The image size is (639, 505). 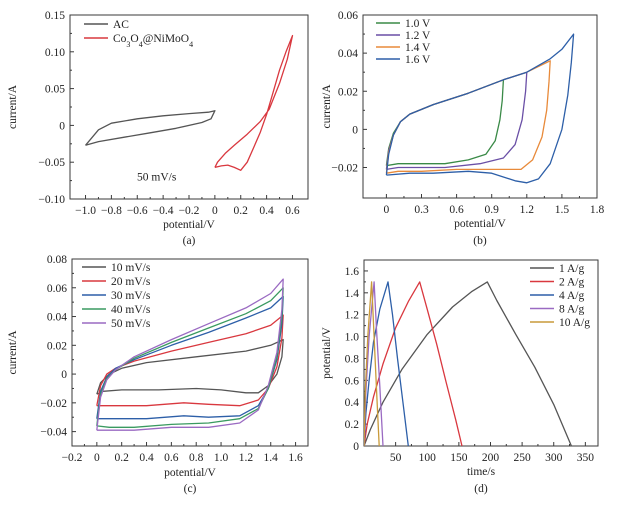 I want to click on y-tick-label: 0.06, so click(x=348, y=16).